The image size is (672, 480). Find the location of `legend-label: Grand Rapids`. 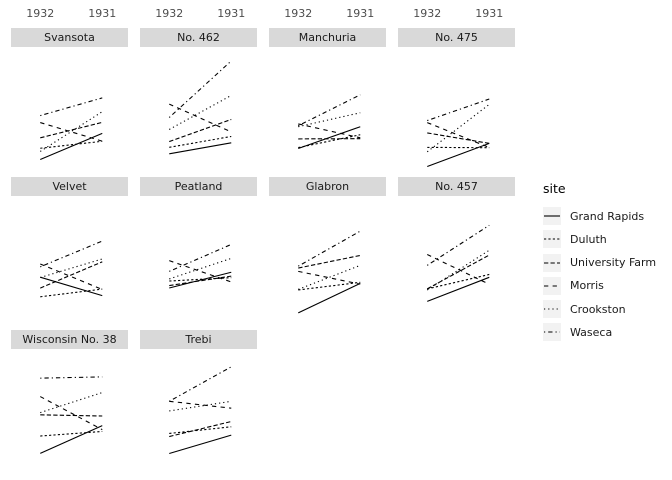

legend-label: Grand Rapids is located at coordinates (607, 216).